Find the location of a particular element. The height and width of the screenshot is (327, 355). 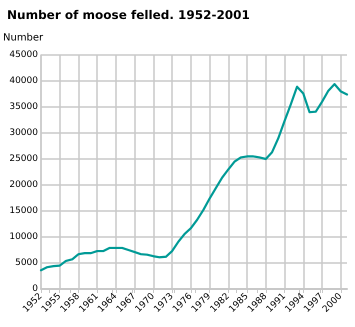

y-tick-label: 40000 is located at coordinates (23, 81).